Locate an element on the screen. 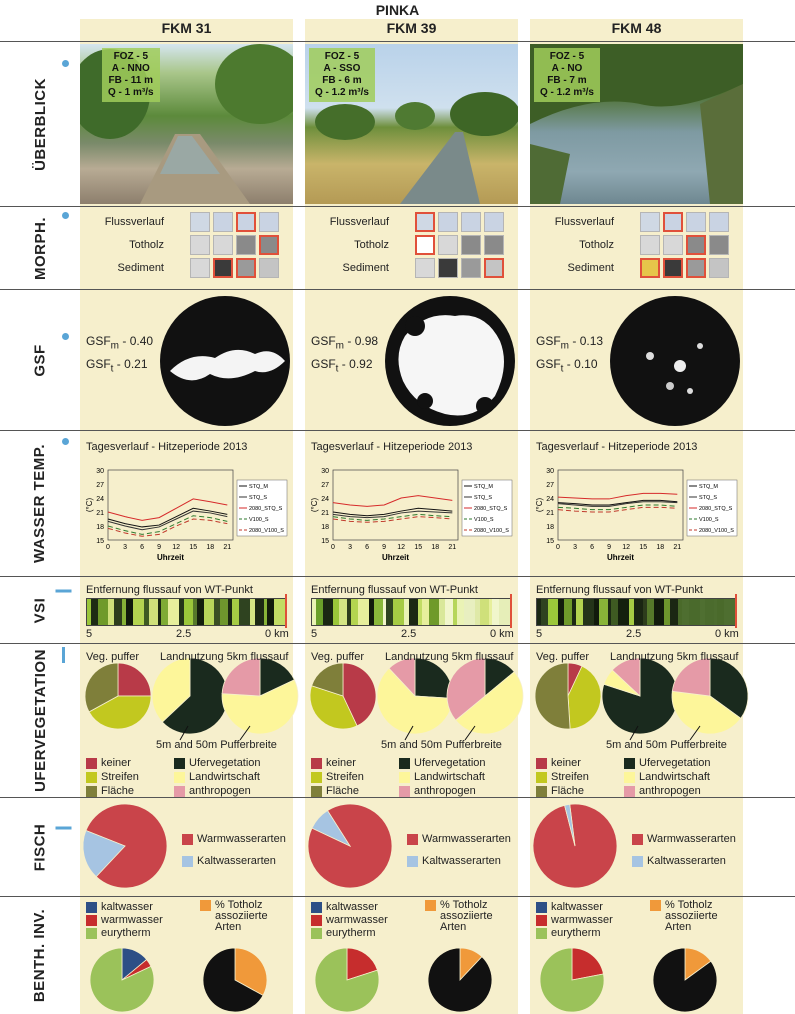  benth-legend-item: warmwasser is located at coordinates (124, 920).